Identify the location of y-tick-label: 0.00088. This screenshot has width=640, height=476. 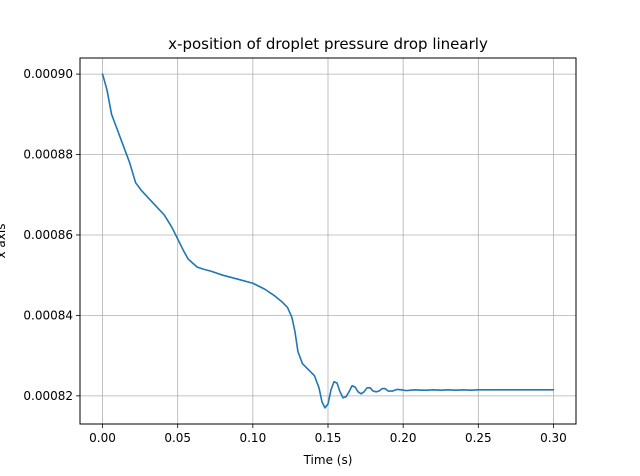
(48, 155).